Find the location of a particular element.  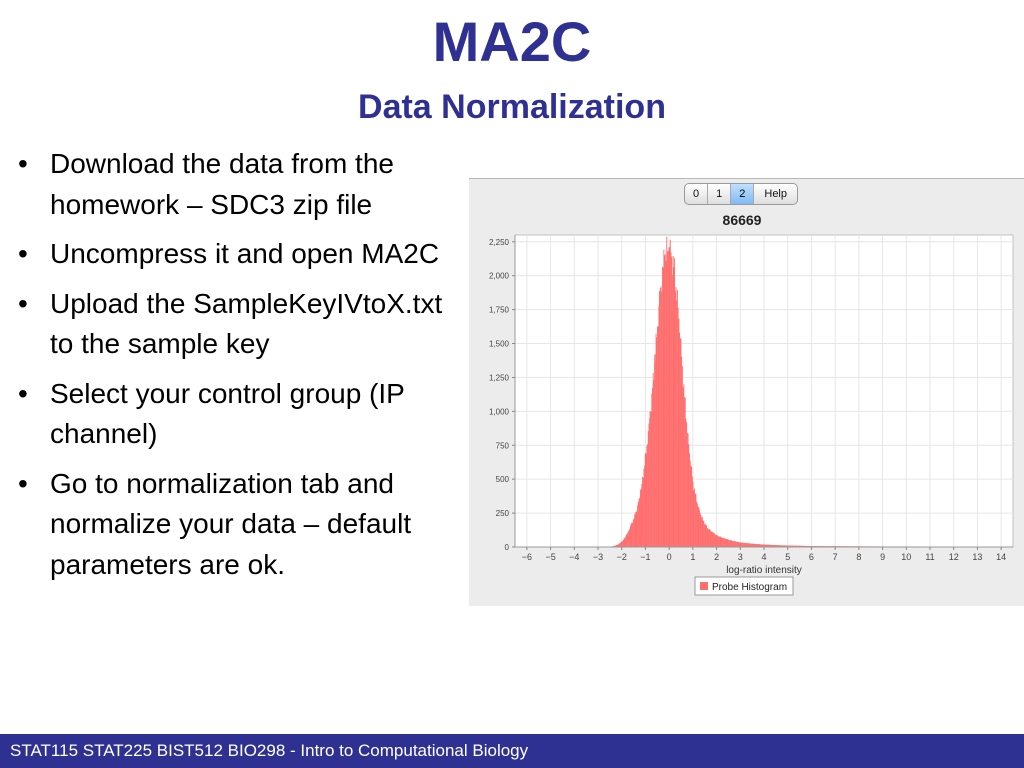

x-tick-label: 8 is located at coordinates (858, 557).